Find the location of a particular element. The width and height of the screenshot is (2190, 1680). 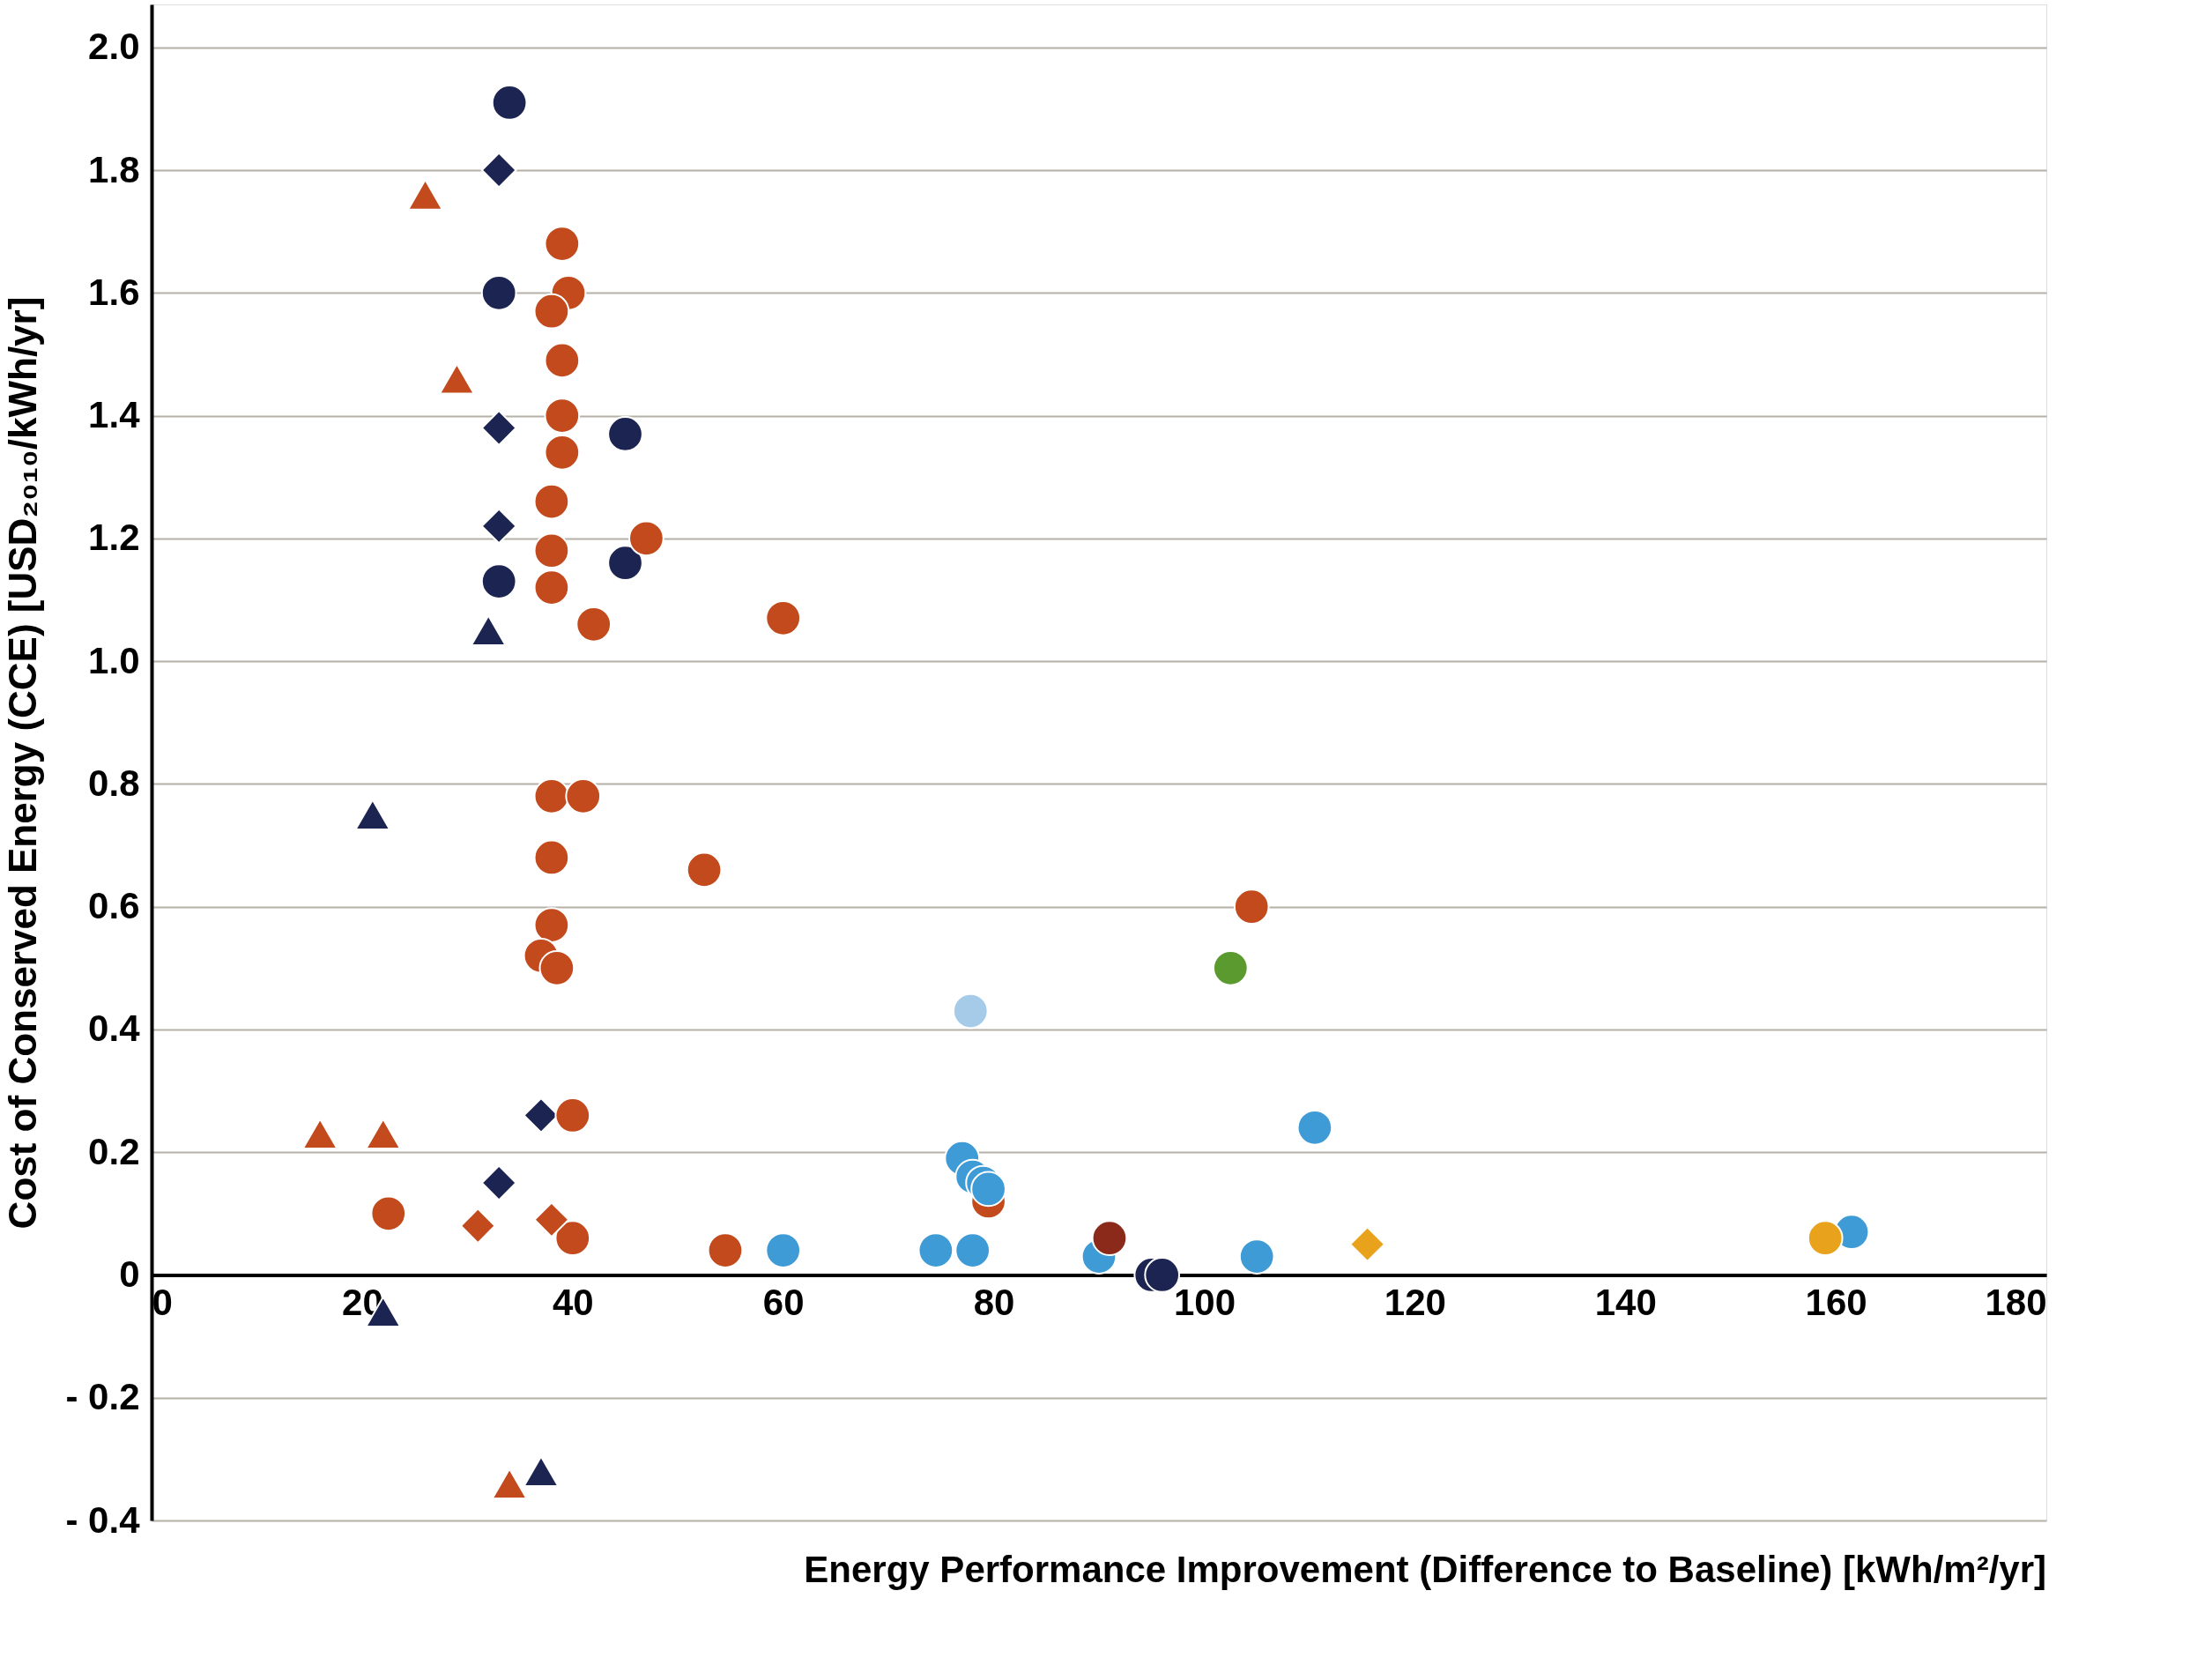

y-tick-label: 1.6 is located at coordinates (114, 292).